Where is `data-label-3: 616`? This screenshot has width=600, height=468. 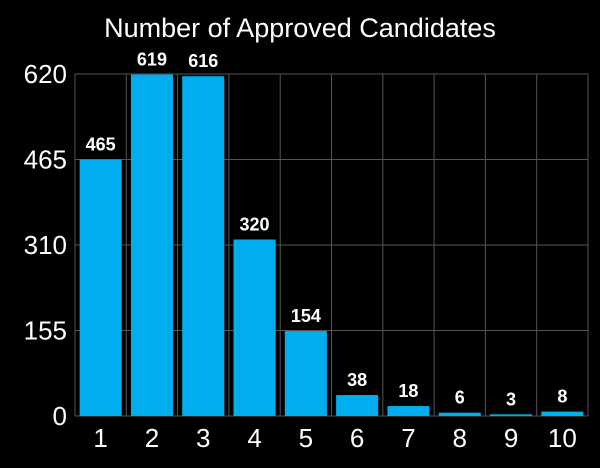
data-label-3: 616 is located at coordinates (203, 61).